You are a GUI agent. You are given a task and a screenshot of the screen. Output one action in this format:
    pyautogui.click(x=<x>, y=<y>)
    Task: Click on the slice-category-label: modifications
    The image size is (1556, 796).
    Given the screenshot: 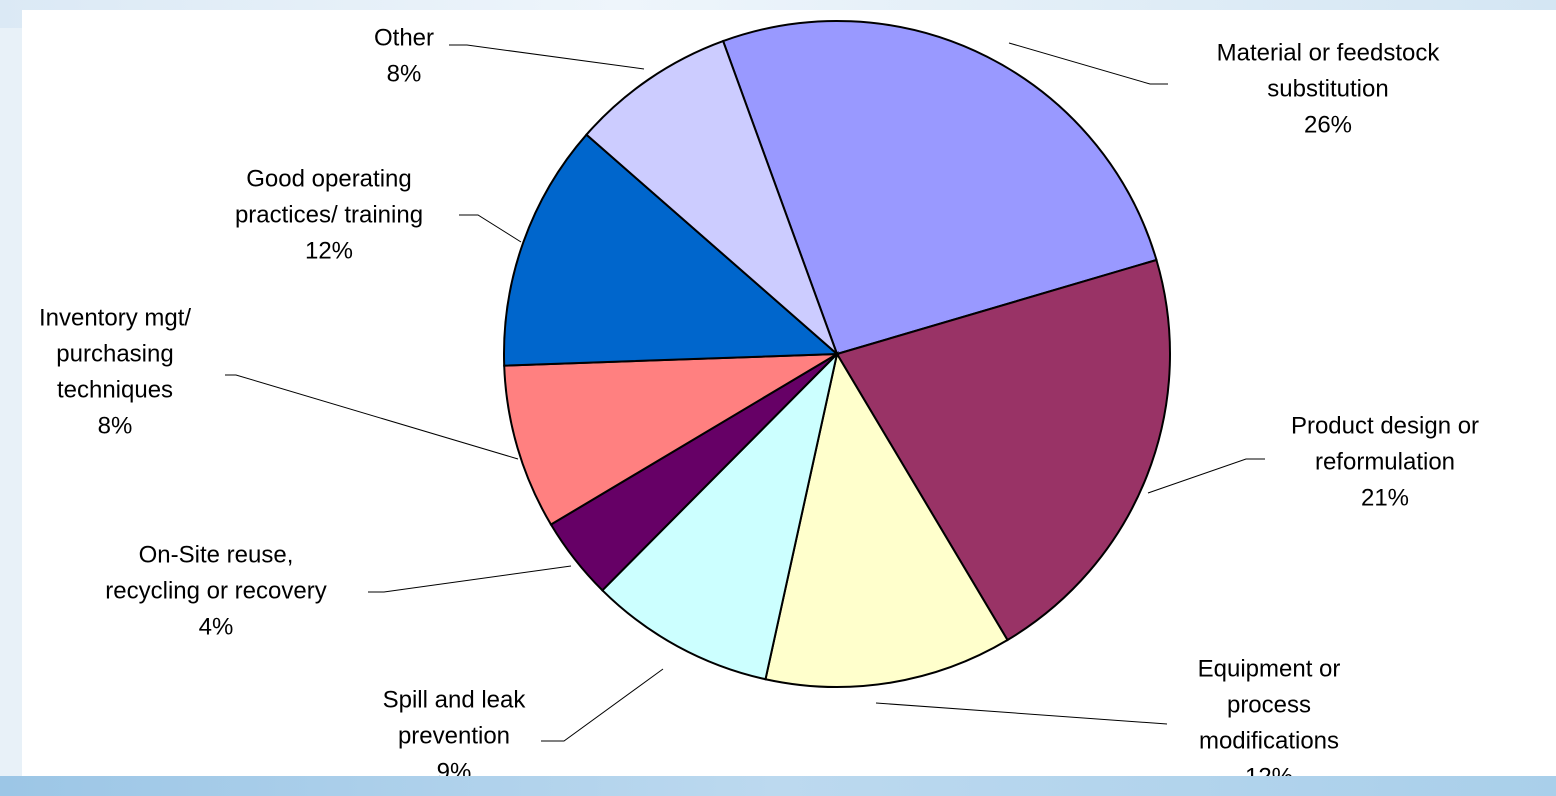 What is the action you would take?
    pyautogui.click(x=1269, y=740)
    